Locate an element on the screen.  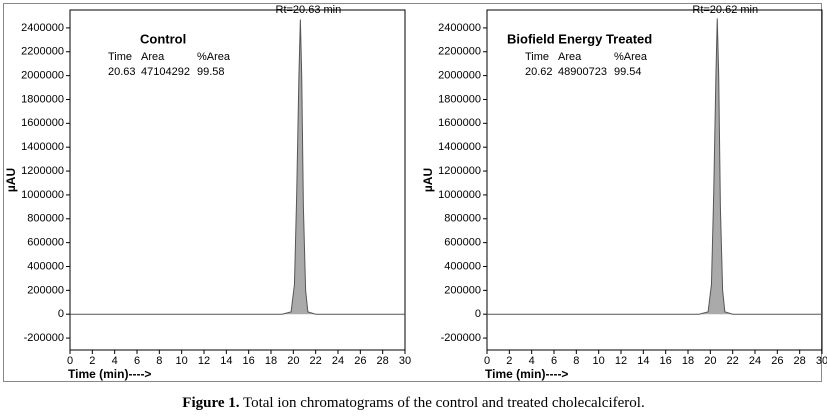
chart-title: Biofield Energy Treated is located at coordinates (579, 38).